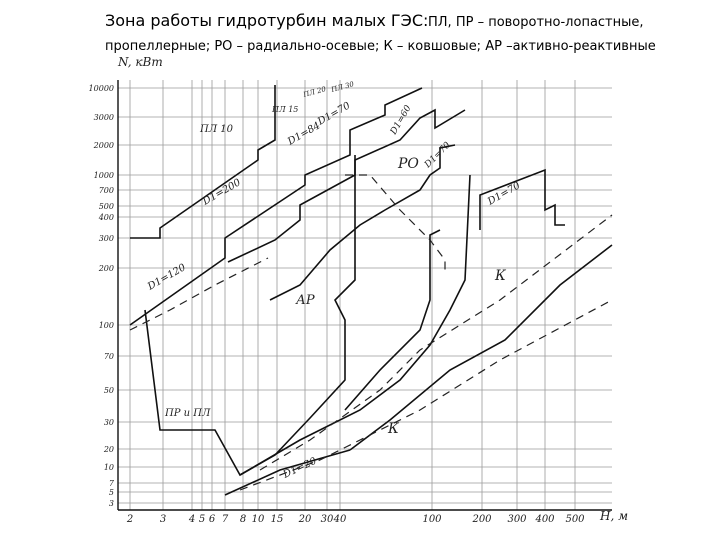  Describe the element at coordinates (109, 422) in the screenshot. I see `y-tick-label: 30` at that location.